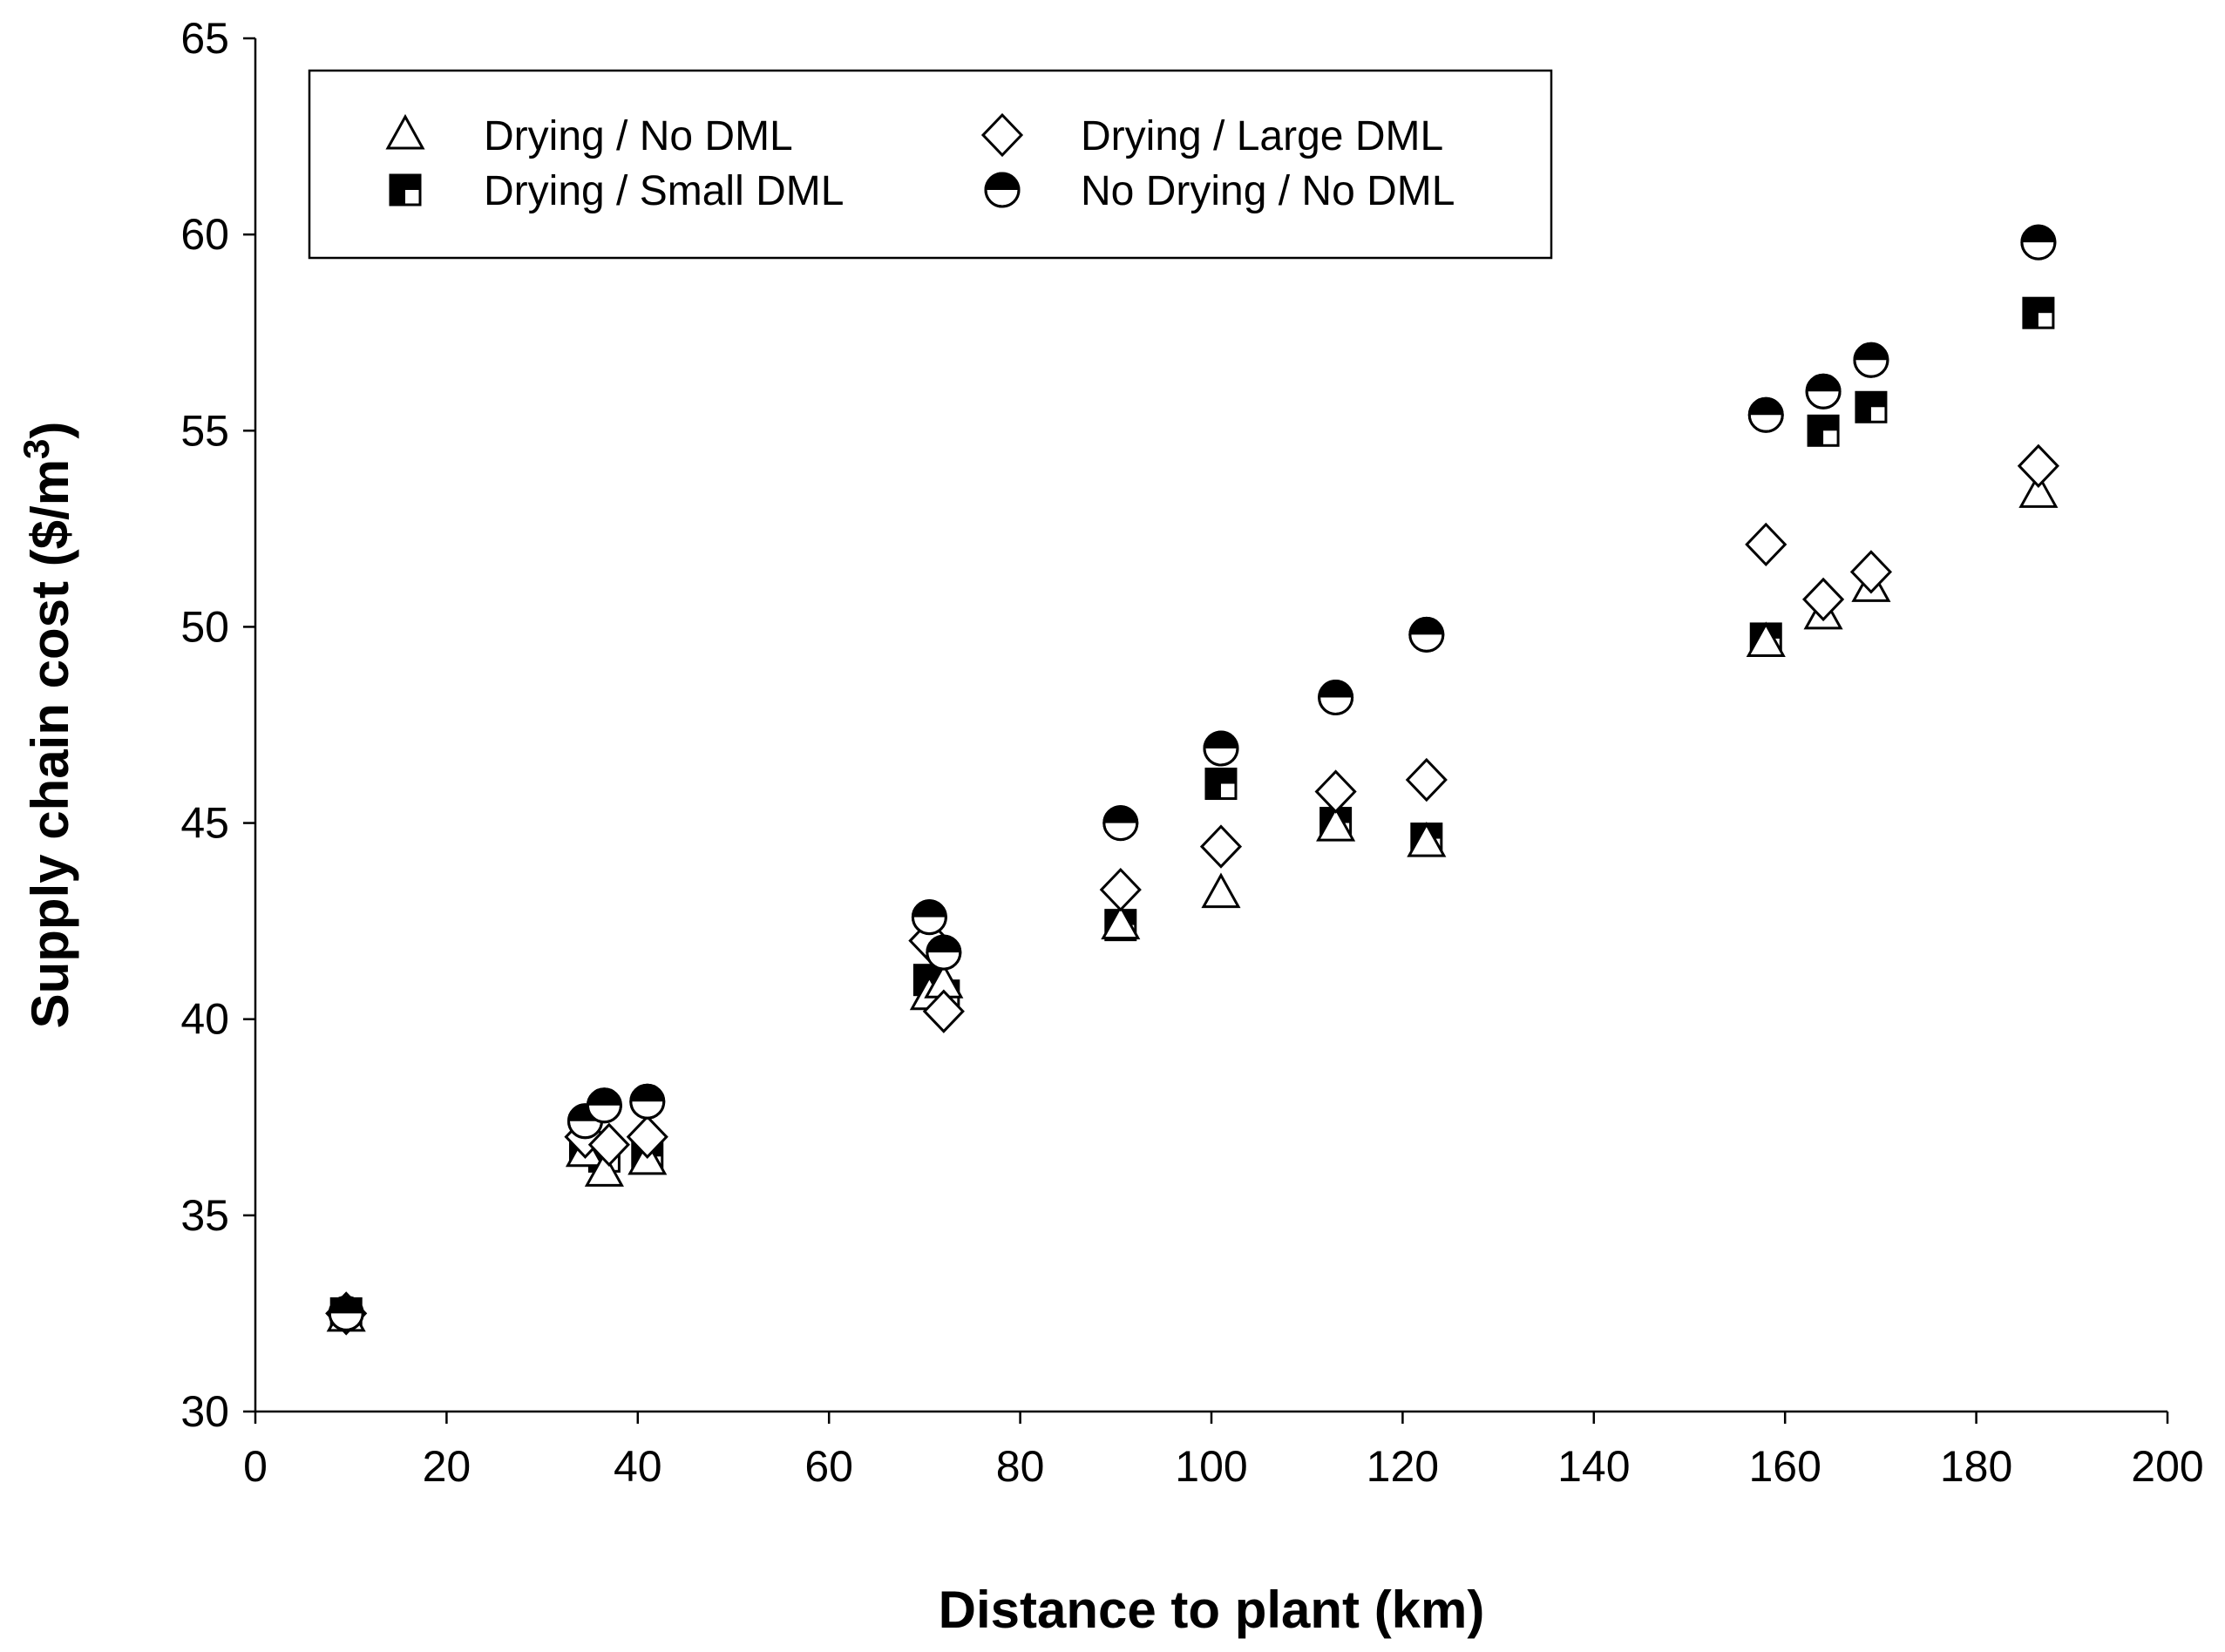  Describe the element at coordinates (1003, 190) in the screenshot. I see `legend-marker-circle-half` at that location.